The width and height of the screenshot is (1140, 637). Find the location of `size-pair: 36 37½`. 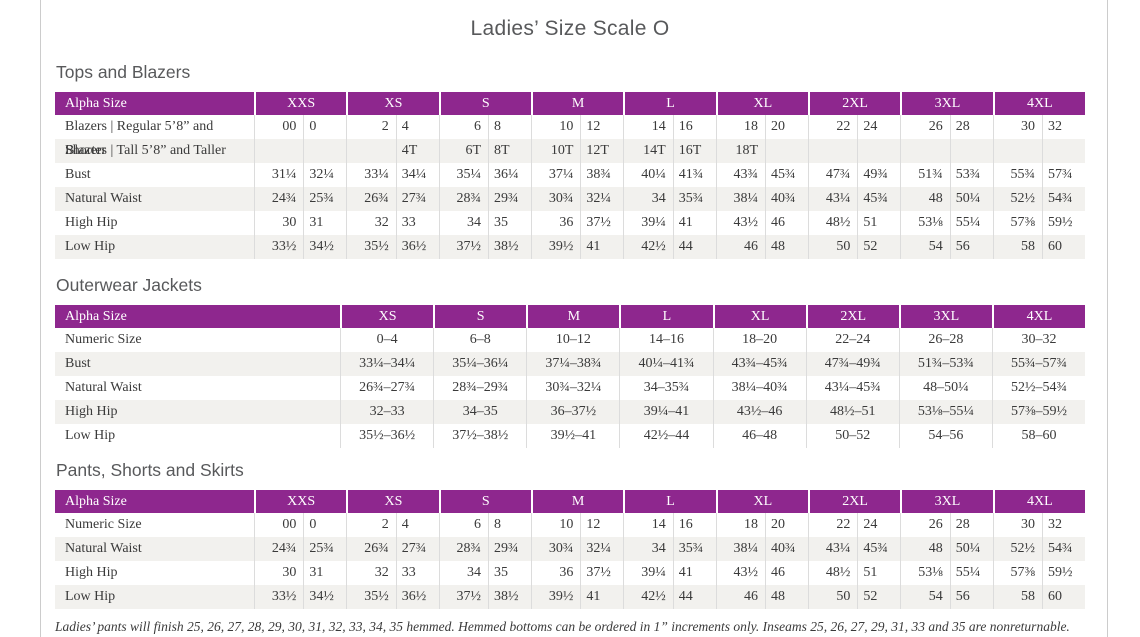

size-pair: 36 37½ is located at coordinates (576, 573).